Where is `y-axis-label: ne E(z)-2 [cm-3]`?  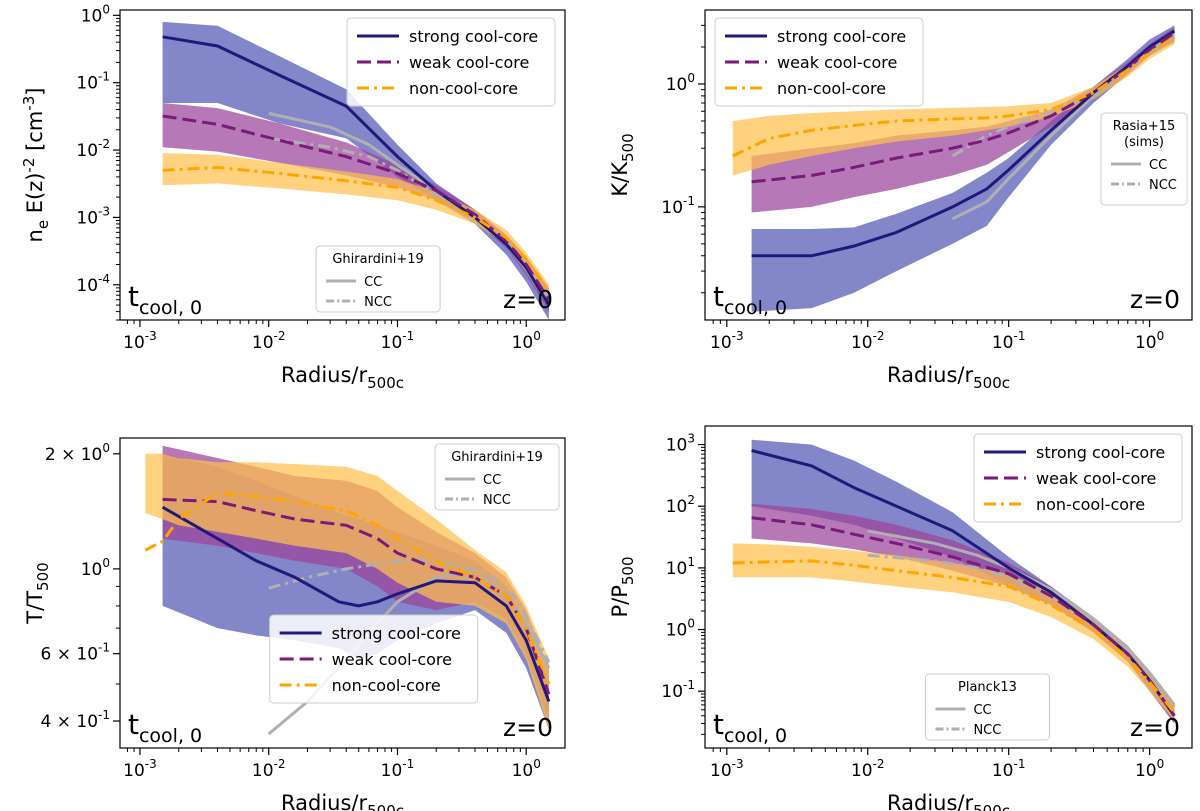
y-axis-label: ne E(z)-2 [cm-3] is located at coordinates (36, 165).